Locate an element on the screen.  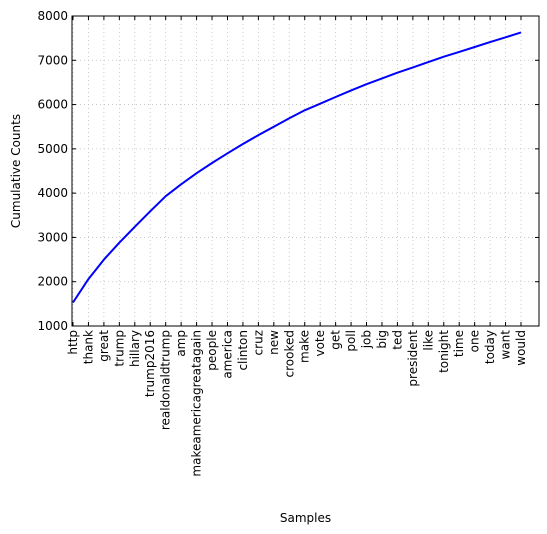
x-tick-label: trump2016 is located at coordinates (150, 363).